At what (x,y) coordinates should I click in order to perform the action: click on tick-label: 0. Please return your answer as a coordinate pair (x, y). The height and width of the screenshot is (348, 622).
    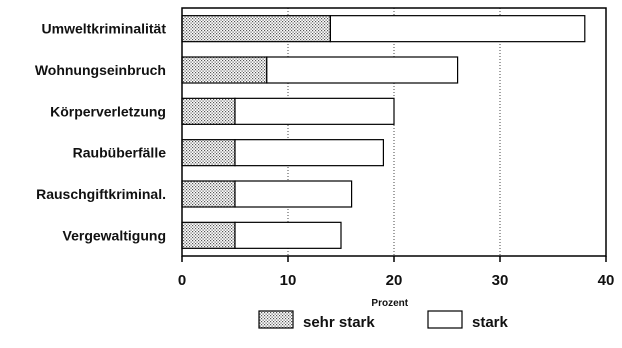
    Looking at the image, I should click on (182, 280).